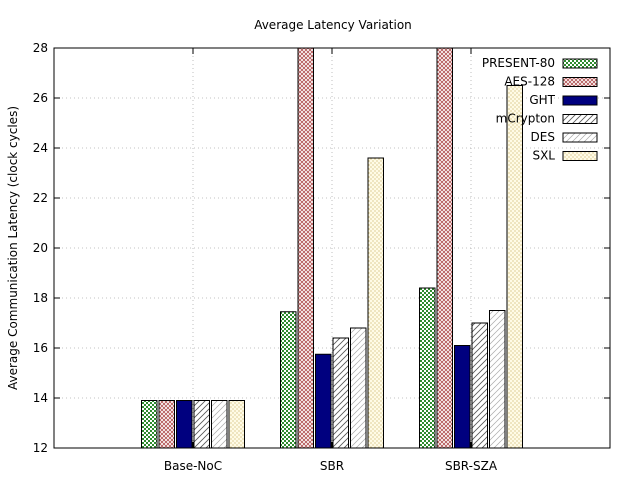  I want to click on bar-sxl-base-noc, so click(236, 424).